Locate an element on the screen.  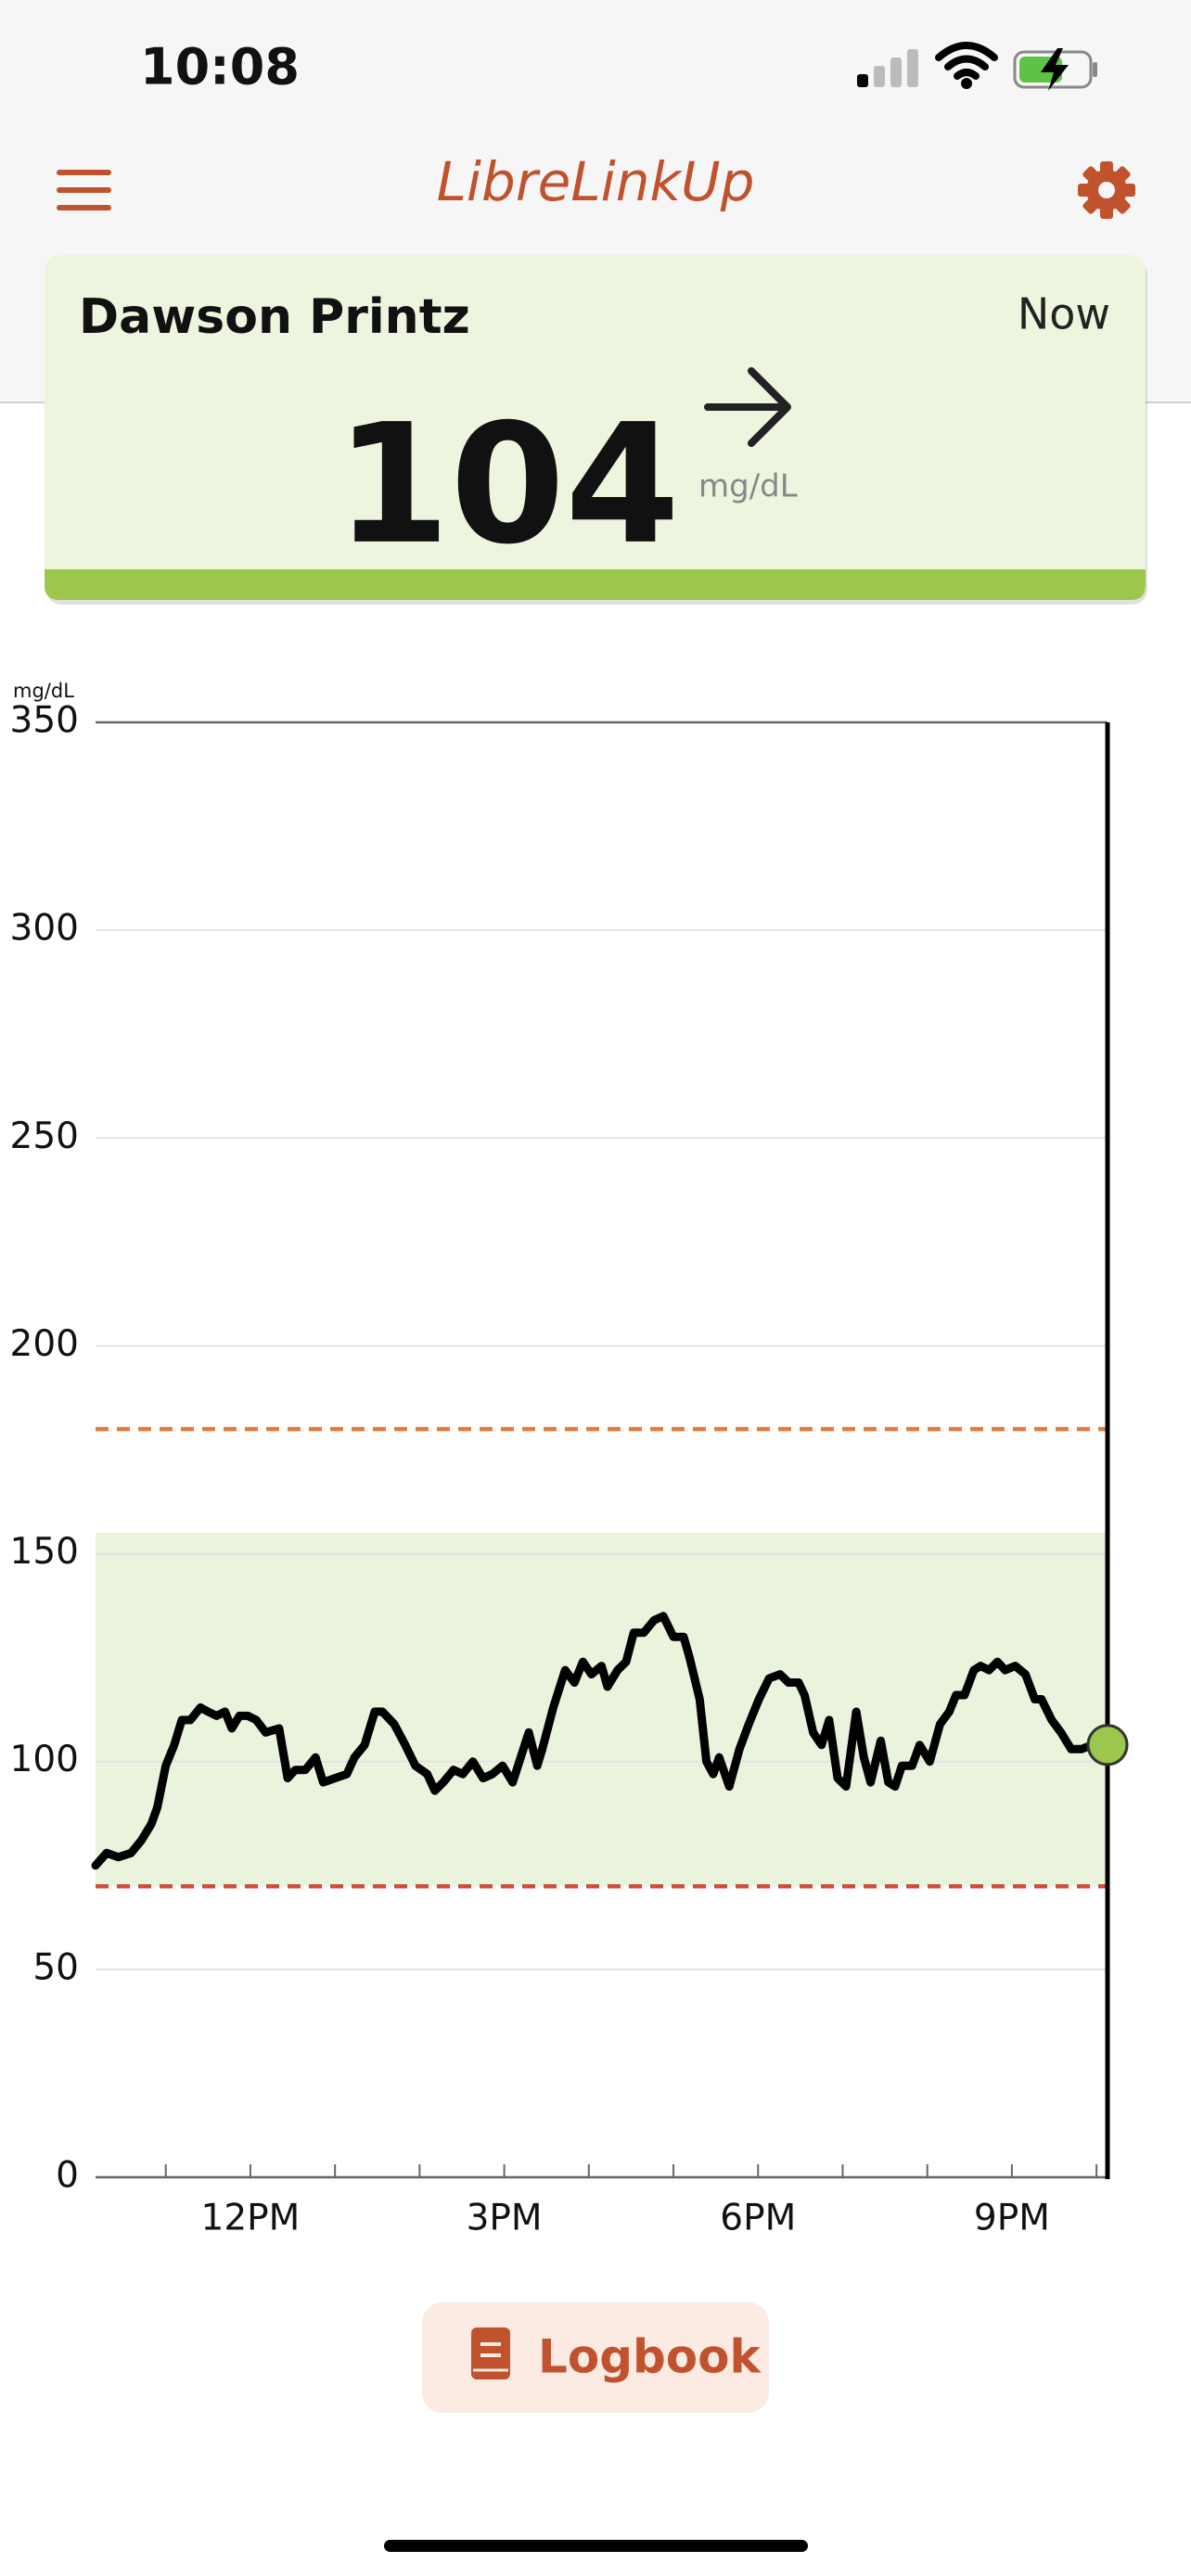
status-icons is located at coordinates (977, 66).